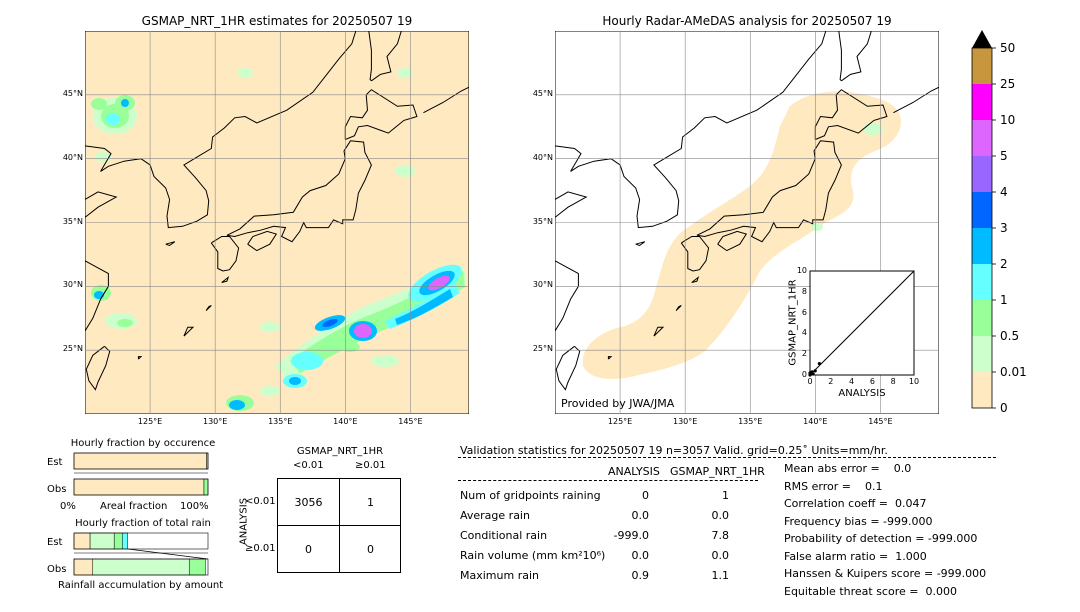 This screenshot has height=612, width=1080. What do you see at coordinates (640, 555) in the screenshot?
I see `validation-row-analysis: 0.0` at bounding box center [640, 555].